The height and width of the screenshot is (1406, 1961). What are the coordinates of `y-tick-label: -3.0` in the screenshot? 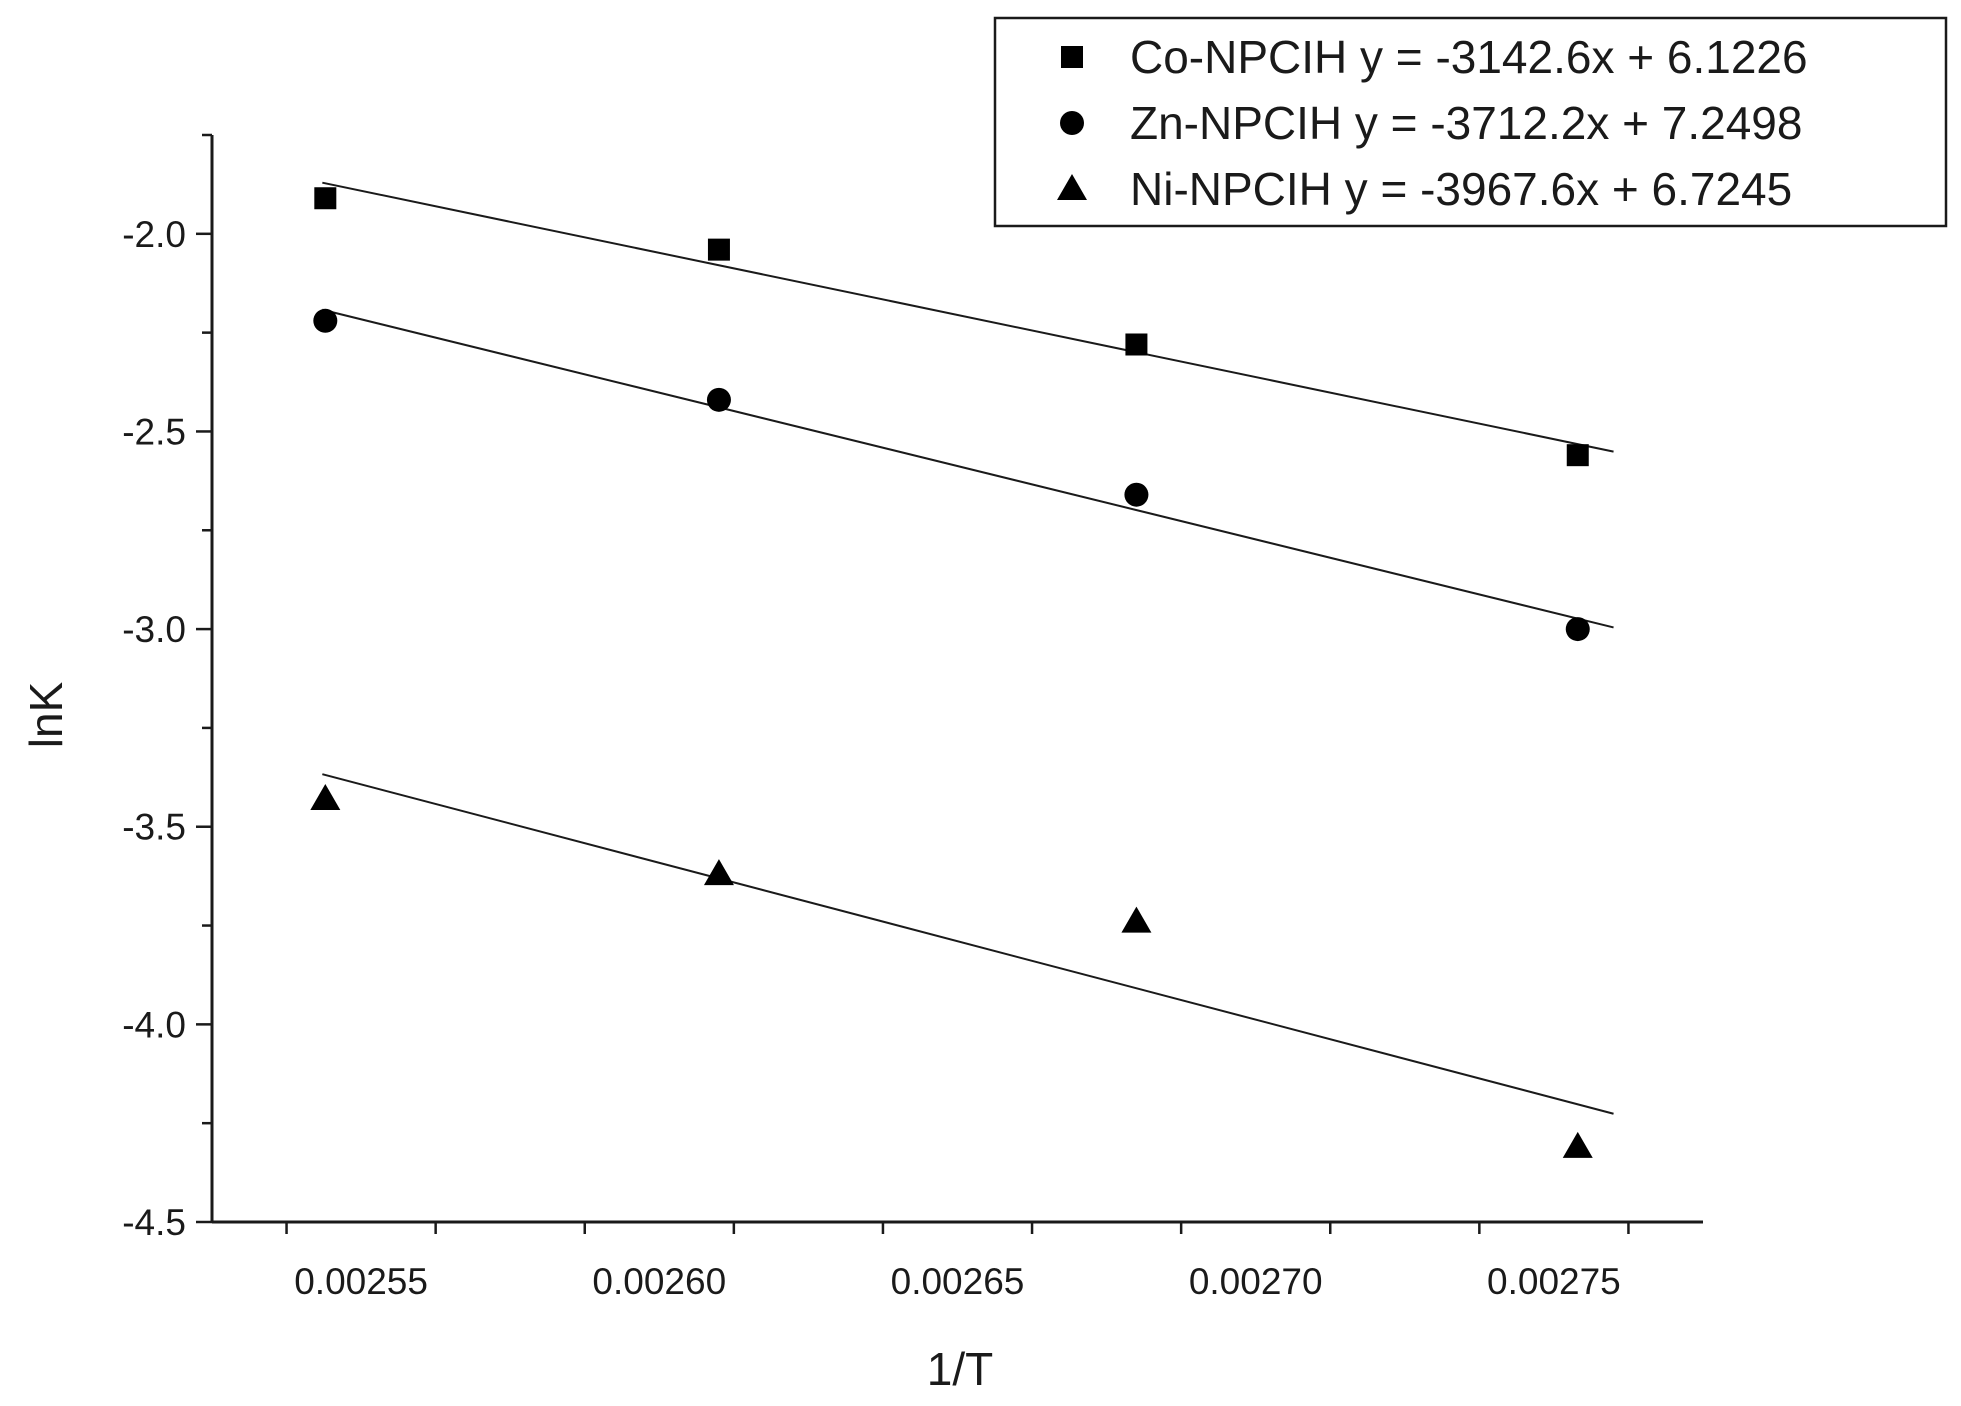 It's located at (154, 629).